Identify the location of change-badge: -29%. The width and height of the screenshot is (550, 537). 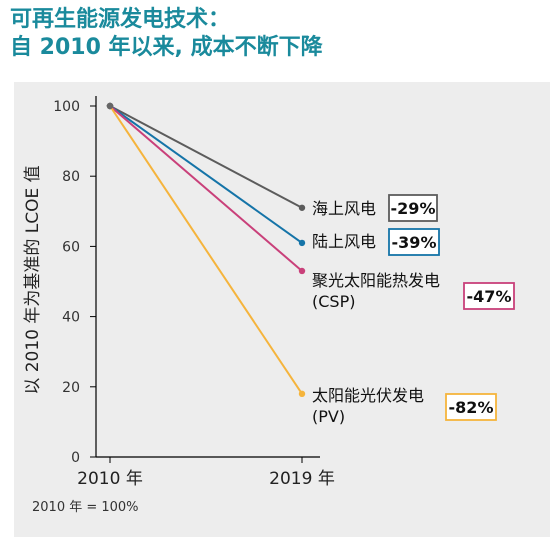
(413, 208).